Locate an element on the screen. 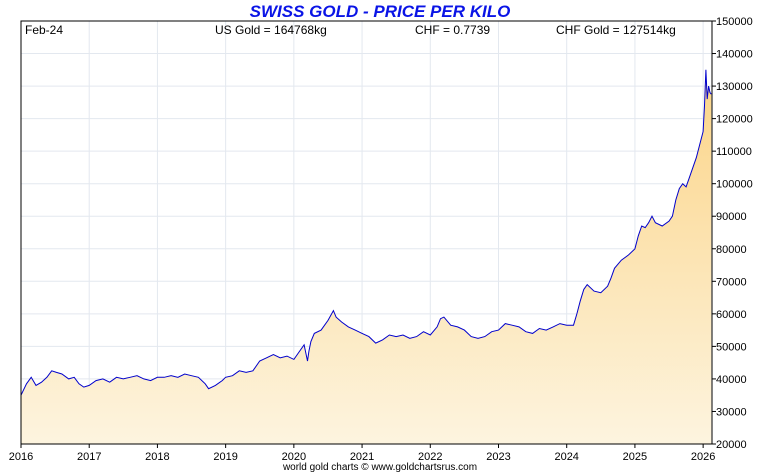 This screenshot has height=475, width=760. x-tick-label: 2020 is located at coordinates (294, 457).